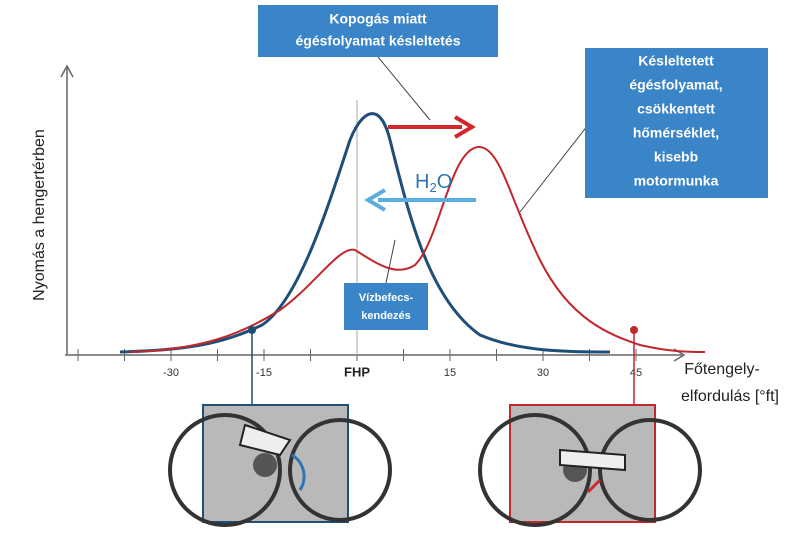 The image size is (800, 545). Describe the element at coordinates (375, 200) in the screenshot. I see `water-arrow-head` at that location.